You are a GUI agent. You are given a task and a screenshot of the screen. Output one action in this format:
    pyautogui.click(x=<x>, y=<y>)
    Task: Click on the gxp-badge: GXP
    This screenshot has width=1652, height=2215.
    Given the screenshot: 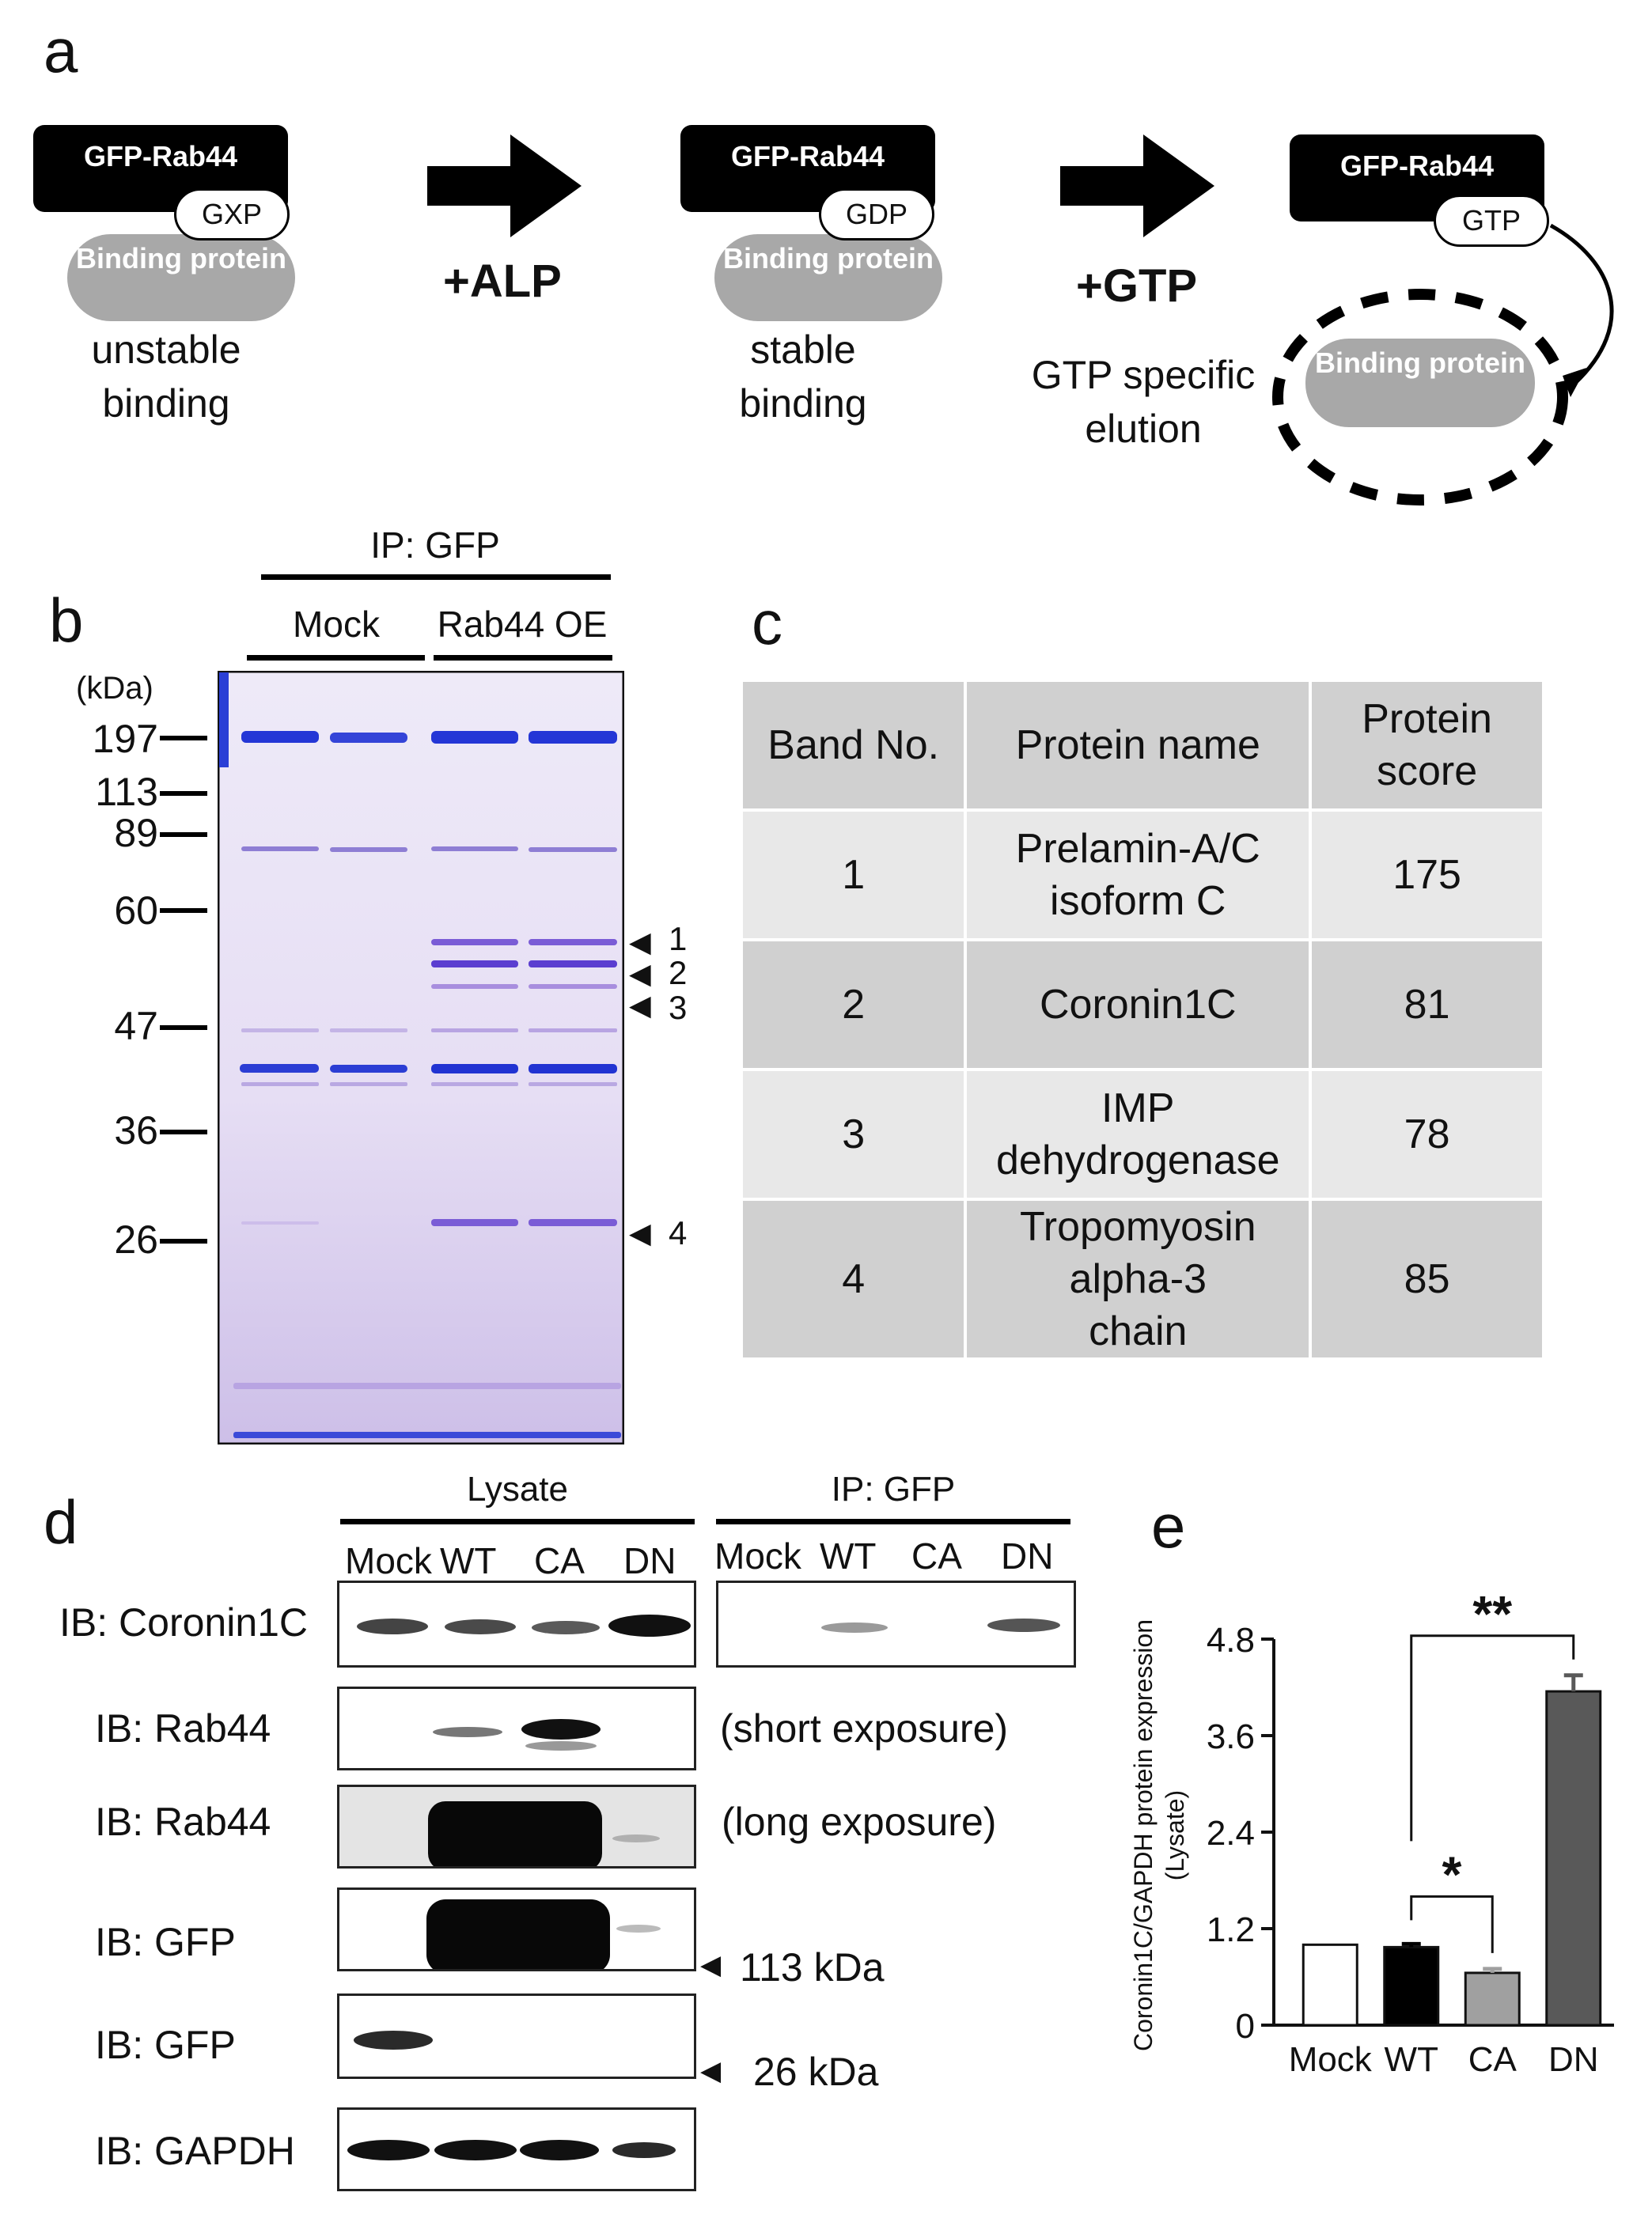 What is the action you would take?
    pyautogui.click(x=232, y=214)
    